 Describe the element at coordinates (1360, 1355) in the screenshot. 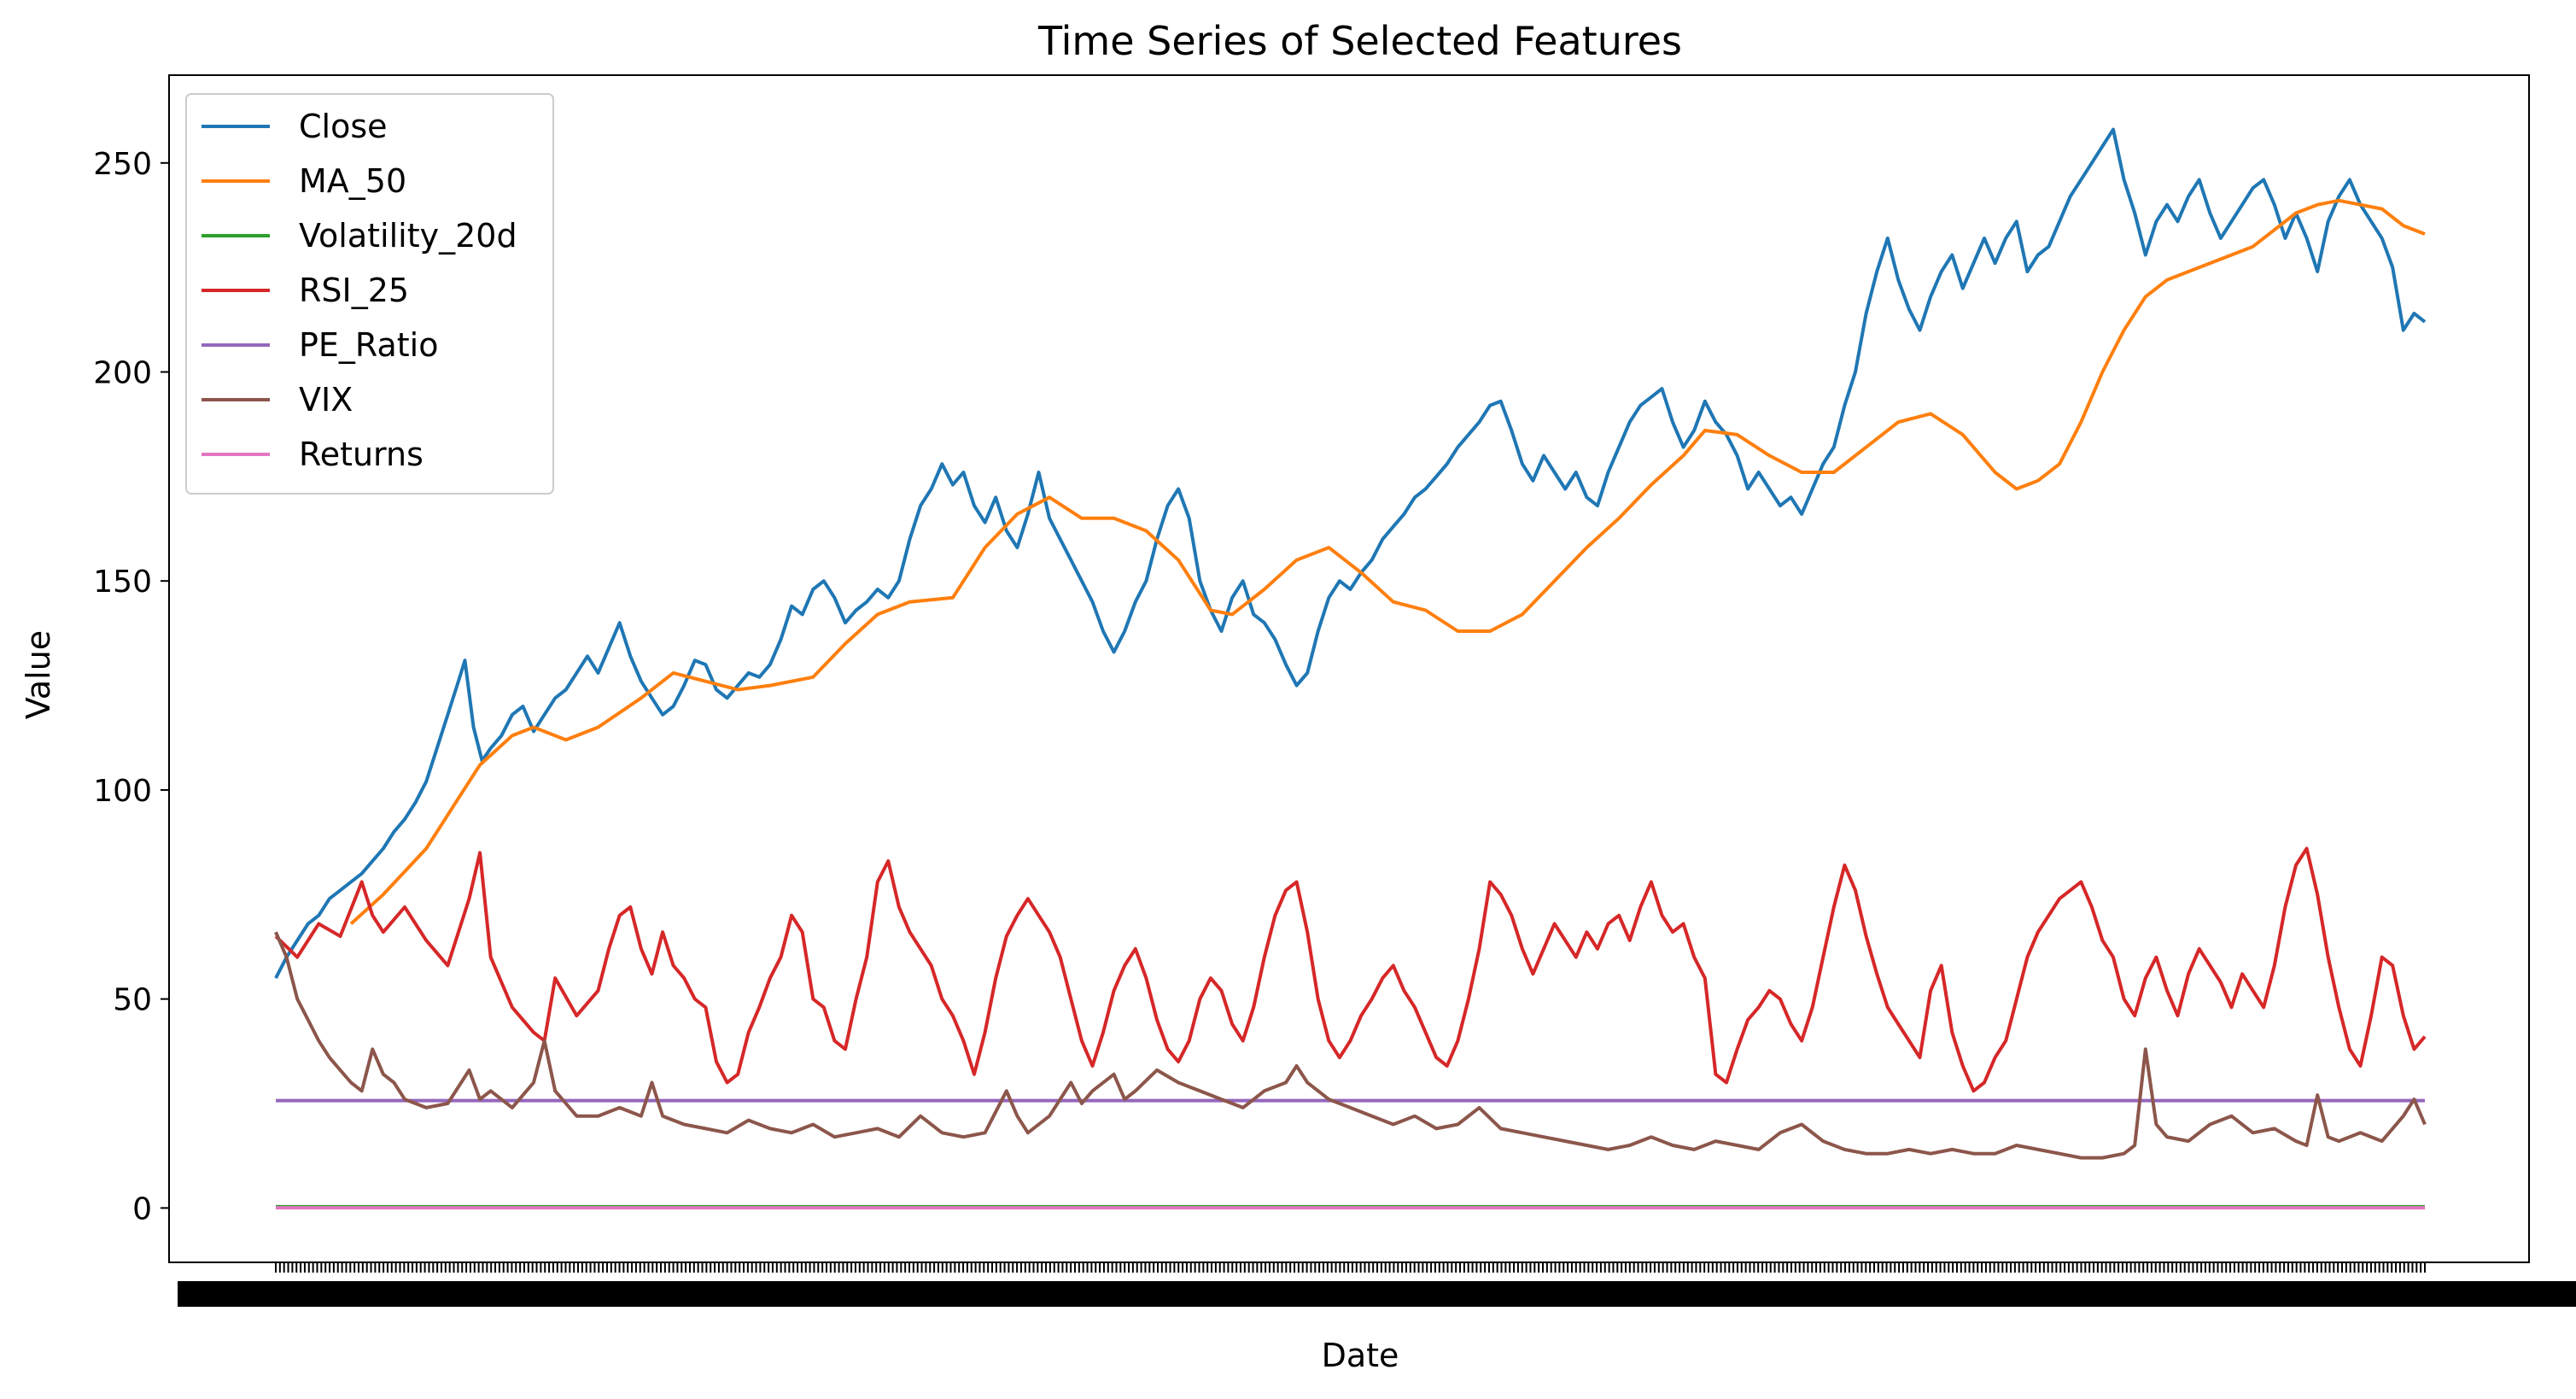

I see `x-axis-label: Date` at that location.